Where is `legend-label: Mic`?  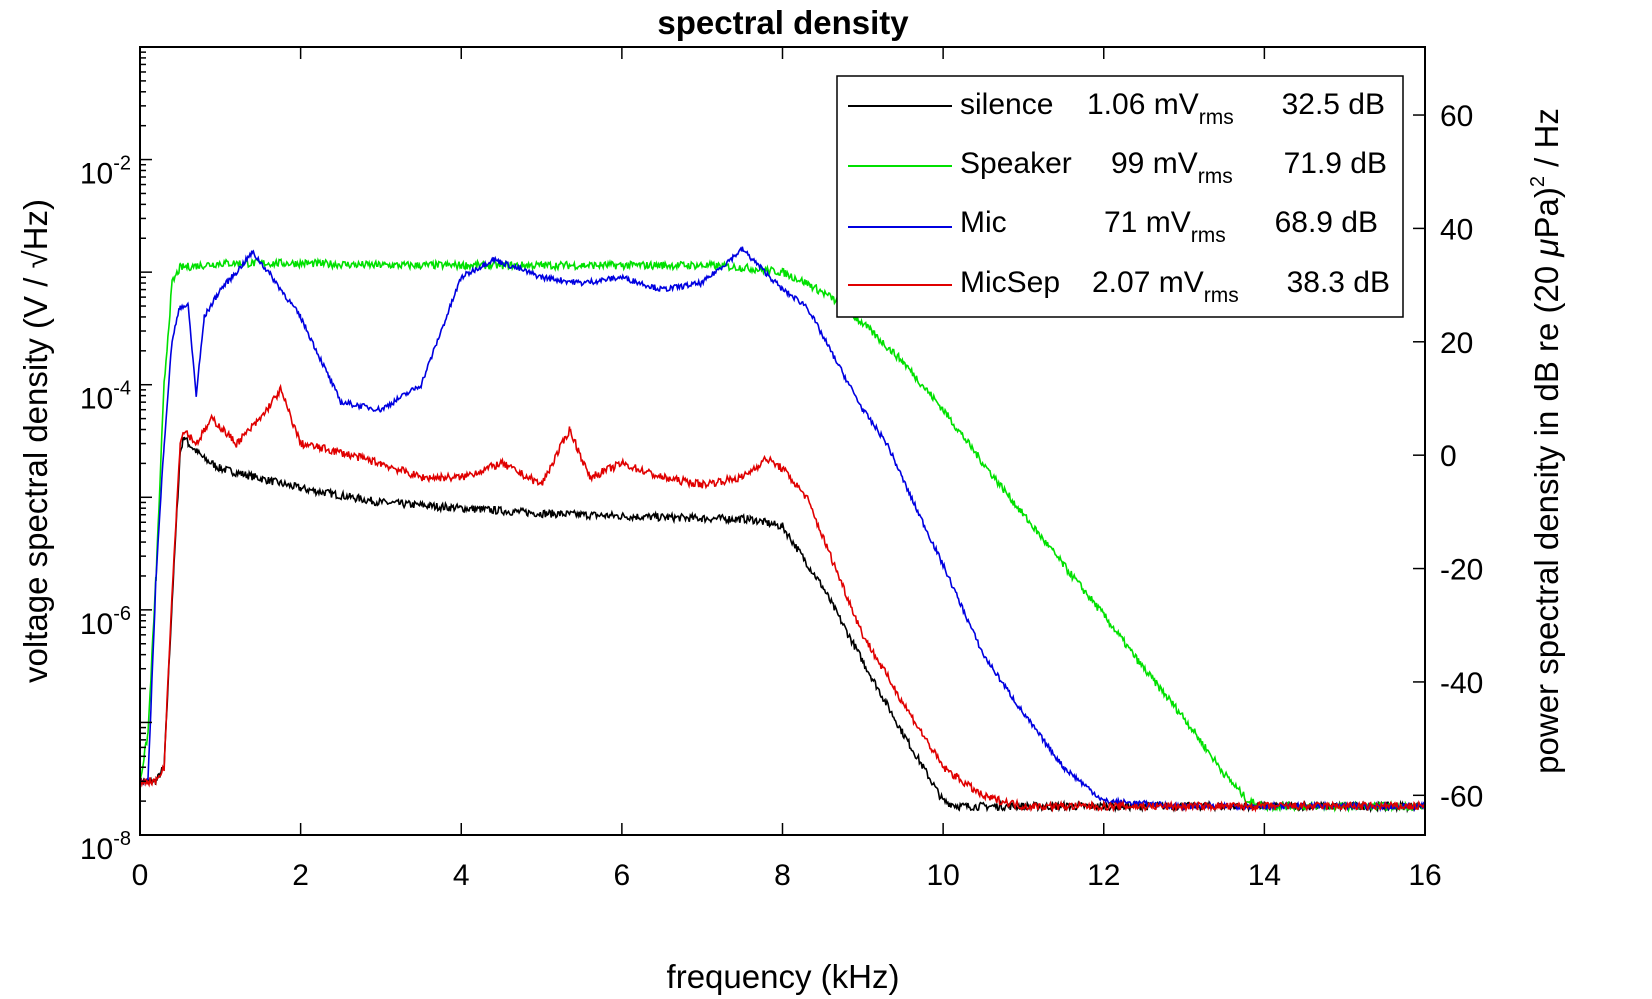
legend-label: Mic is located at coordinates (983, 222).